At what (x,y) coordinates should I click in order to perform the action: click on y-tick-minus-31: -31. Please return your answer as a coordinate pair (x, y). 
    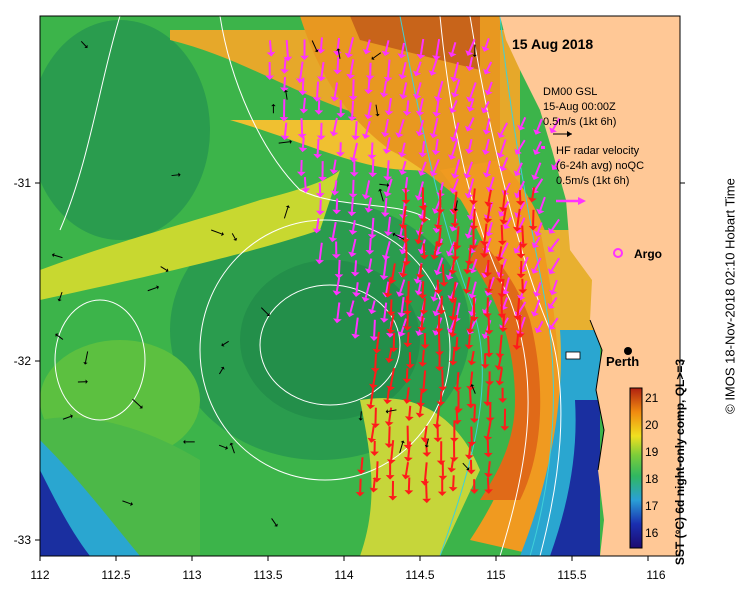
    Looking at the image, I should click on (23, 183).